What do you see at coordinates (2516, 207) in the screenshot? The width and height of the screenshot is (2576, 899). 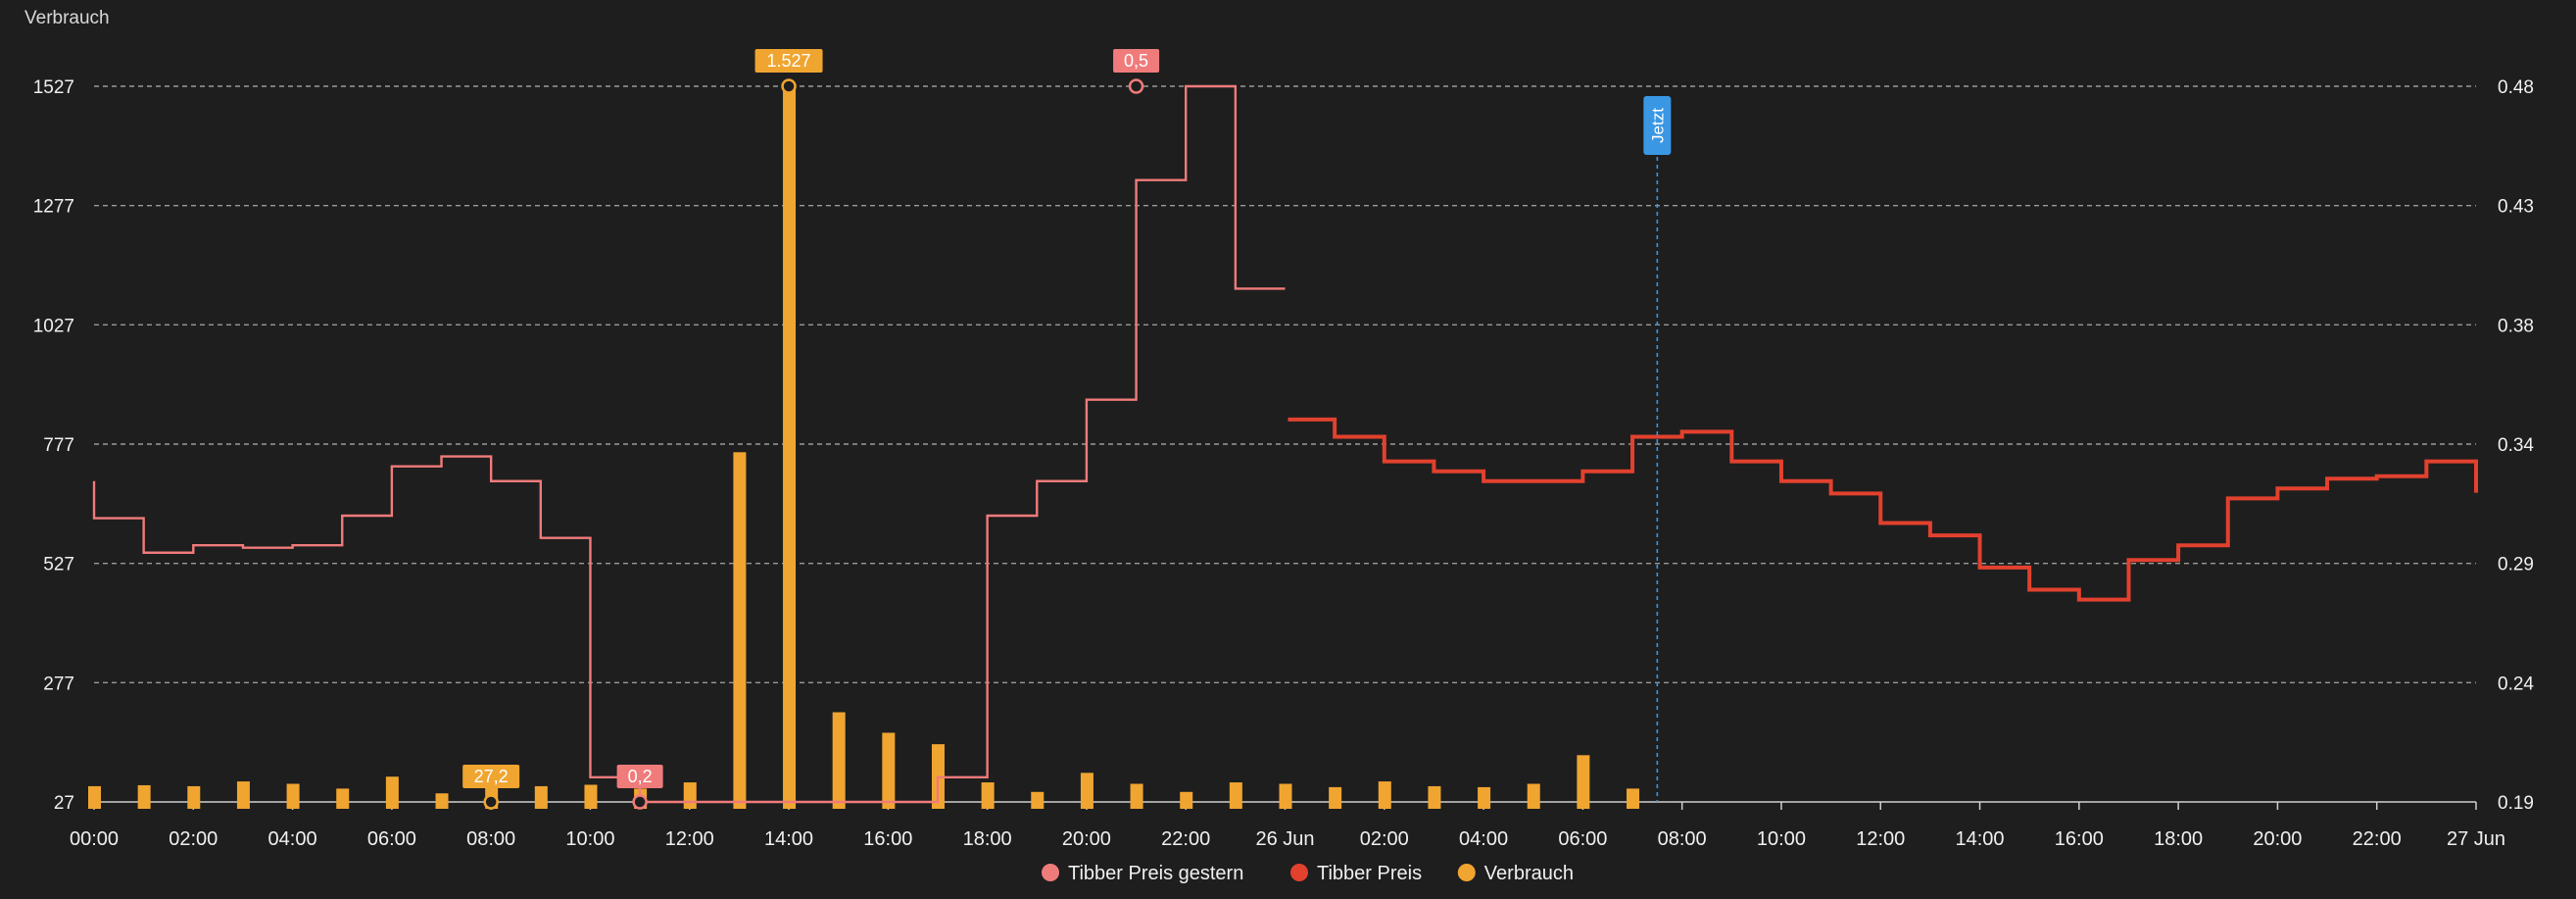 I see `y-right-tick-label: 0.43` at bounding box center [2516, 207].